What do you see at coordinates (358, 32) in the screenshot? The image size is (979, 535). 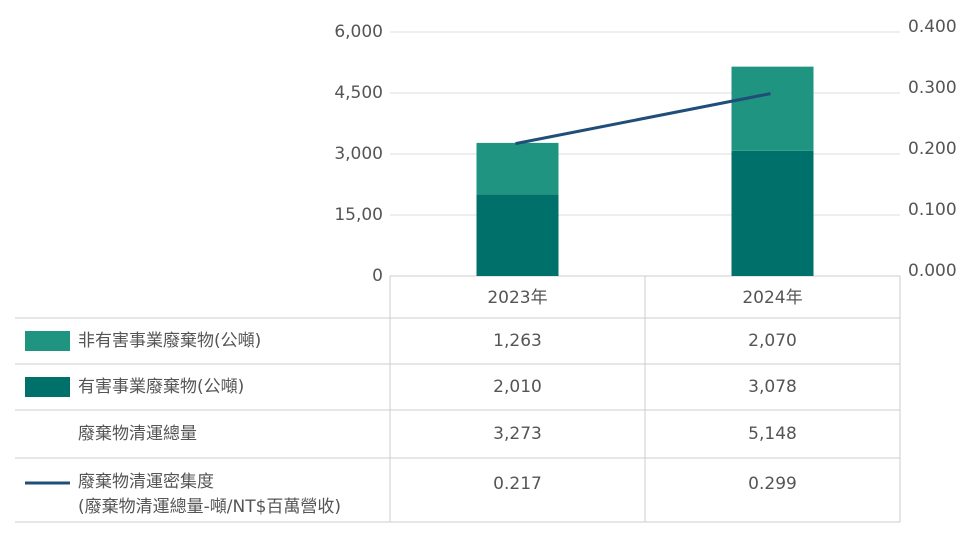 I see `y-tick-label: 6,000` at bounding box center [358, 32].